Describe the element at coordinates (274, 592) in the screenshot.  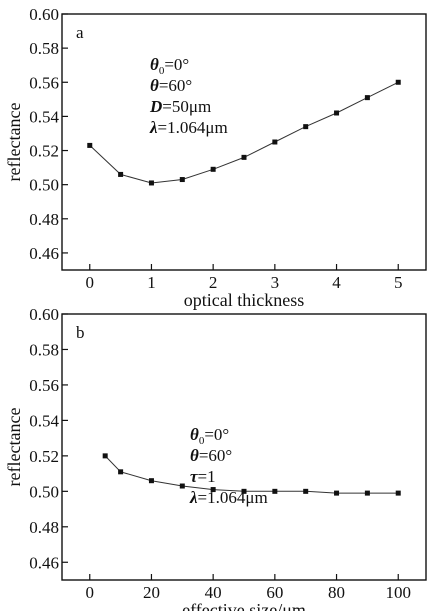
I see `x-tick-label: 60` at that location.